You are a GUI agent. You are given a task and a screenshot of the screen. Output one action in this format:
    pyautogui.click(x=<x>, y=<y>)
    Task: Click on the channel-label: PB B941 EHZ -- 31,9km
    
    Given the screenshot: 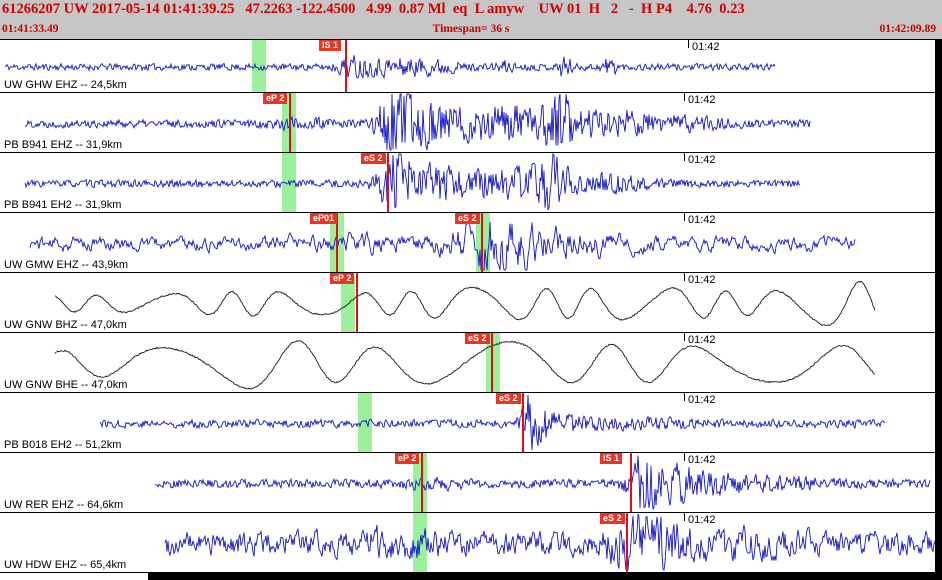 What is the action you would take?
    pyautogui.click(x=63, y=145)
    